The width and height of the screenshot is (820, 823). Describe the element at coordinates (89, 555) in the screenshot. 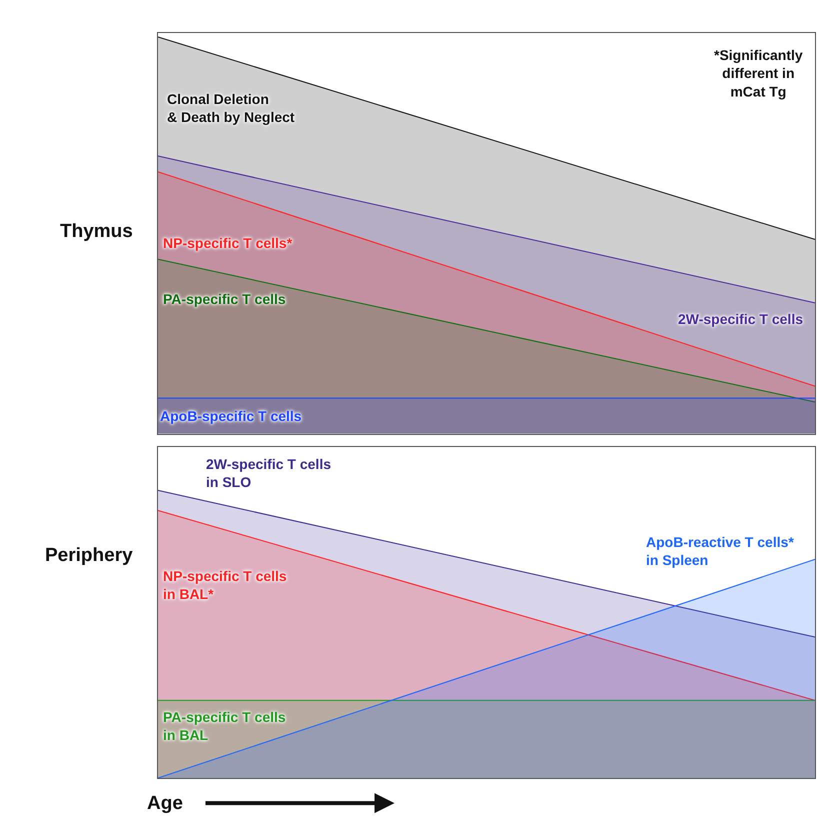

I see `y-axis-title: Periphery` at that location.